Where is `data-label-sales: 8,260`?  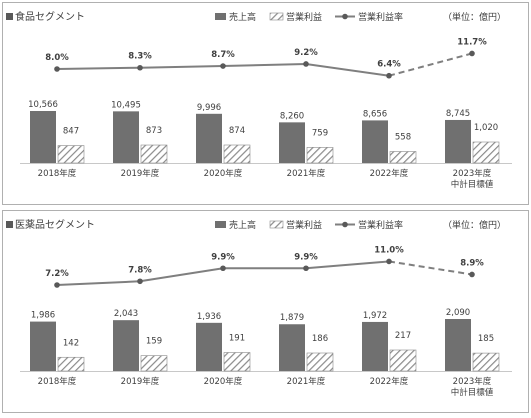
data-label-sales: 8,260 is located at coordinates (292, 116).